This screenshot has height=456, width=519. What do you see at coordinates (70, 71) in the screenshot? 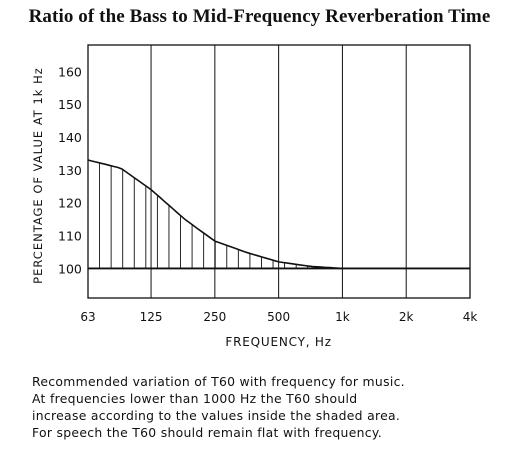
I see `y-tick-label: 160` at bounding box center [70, 71].